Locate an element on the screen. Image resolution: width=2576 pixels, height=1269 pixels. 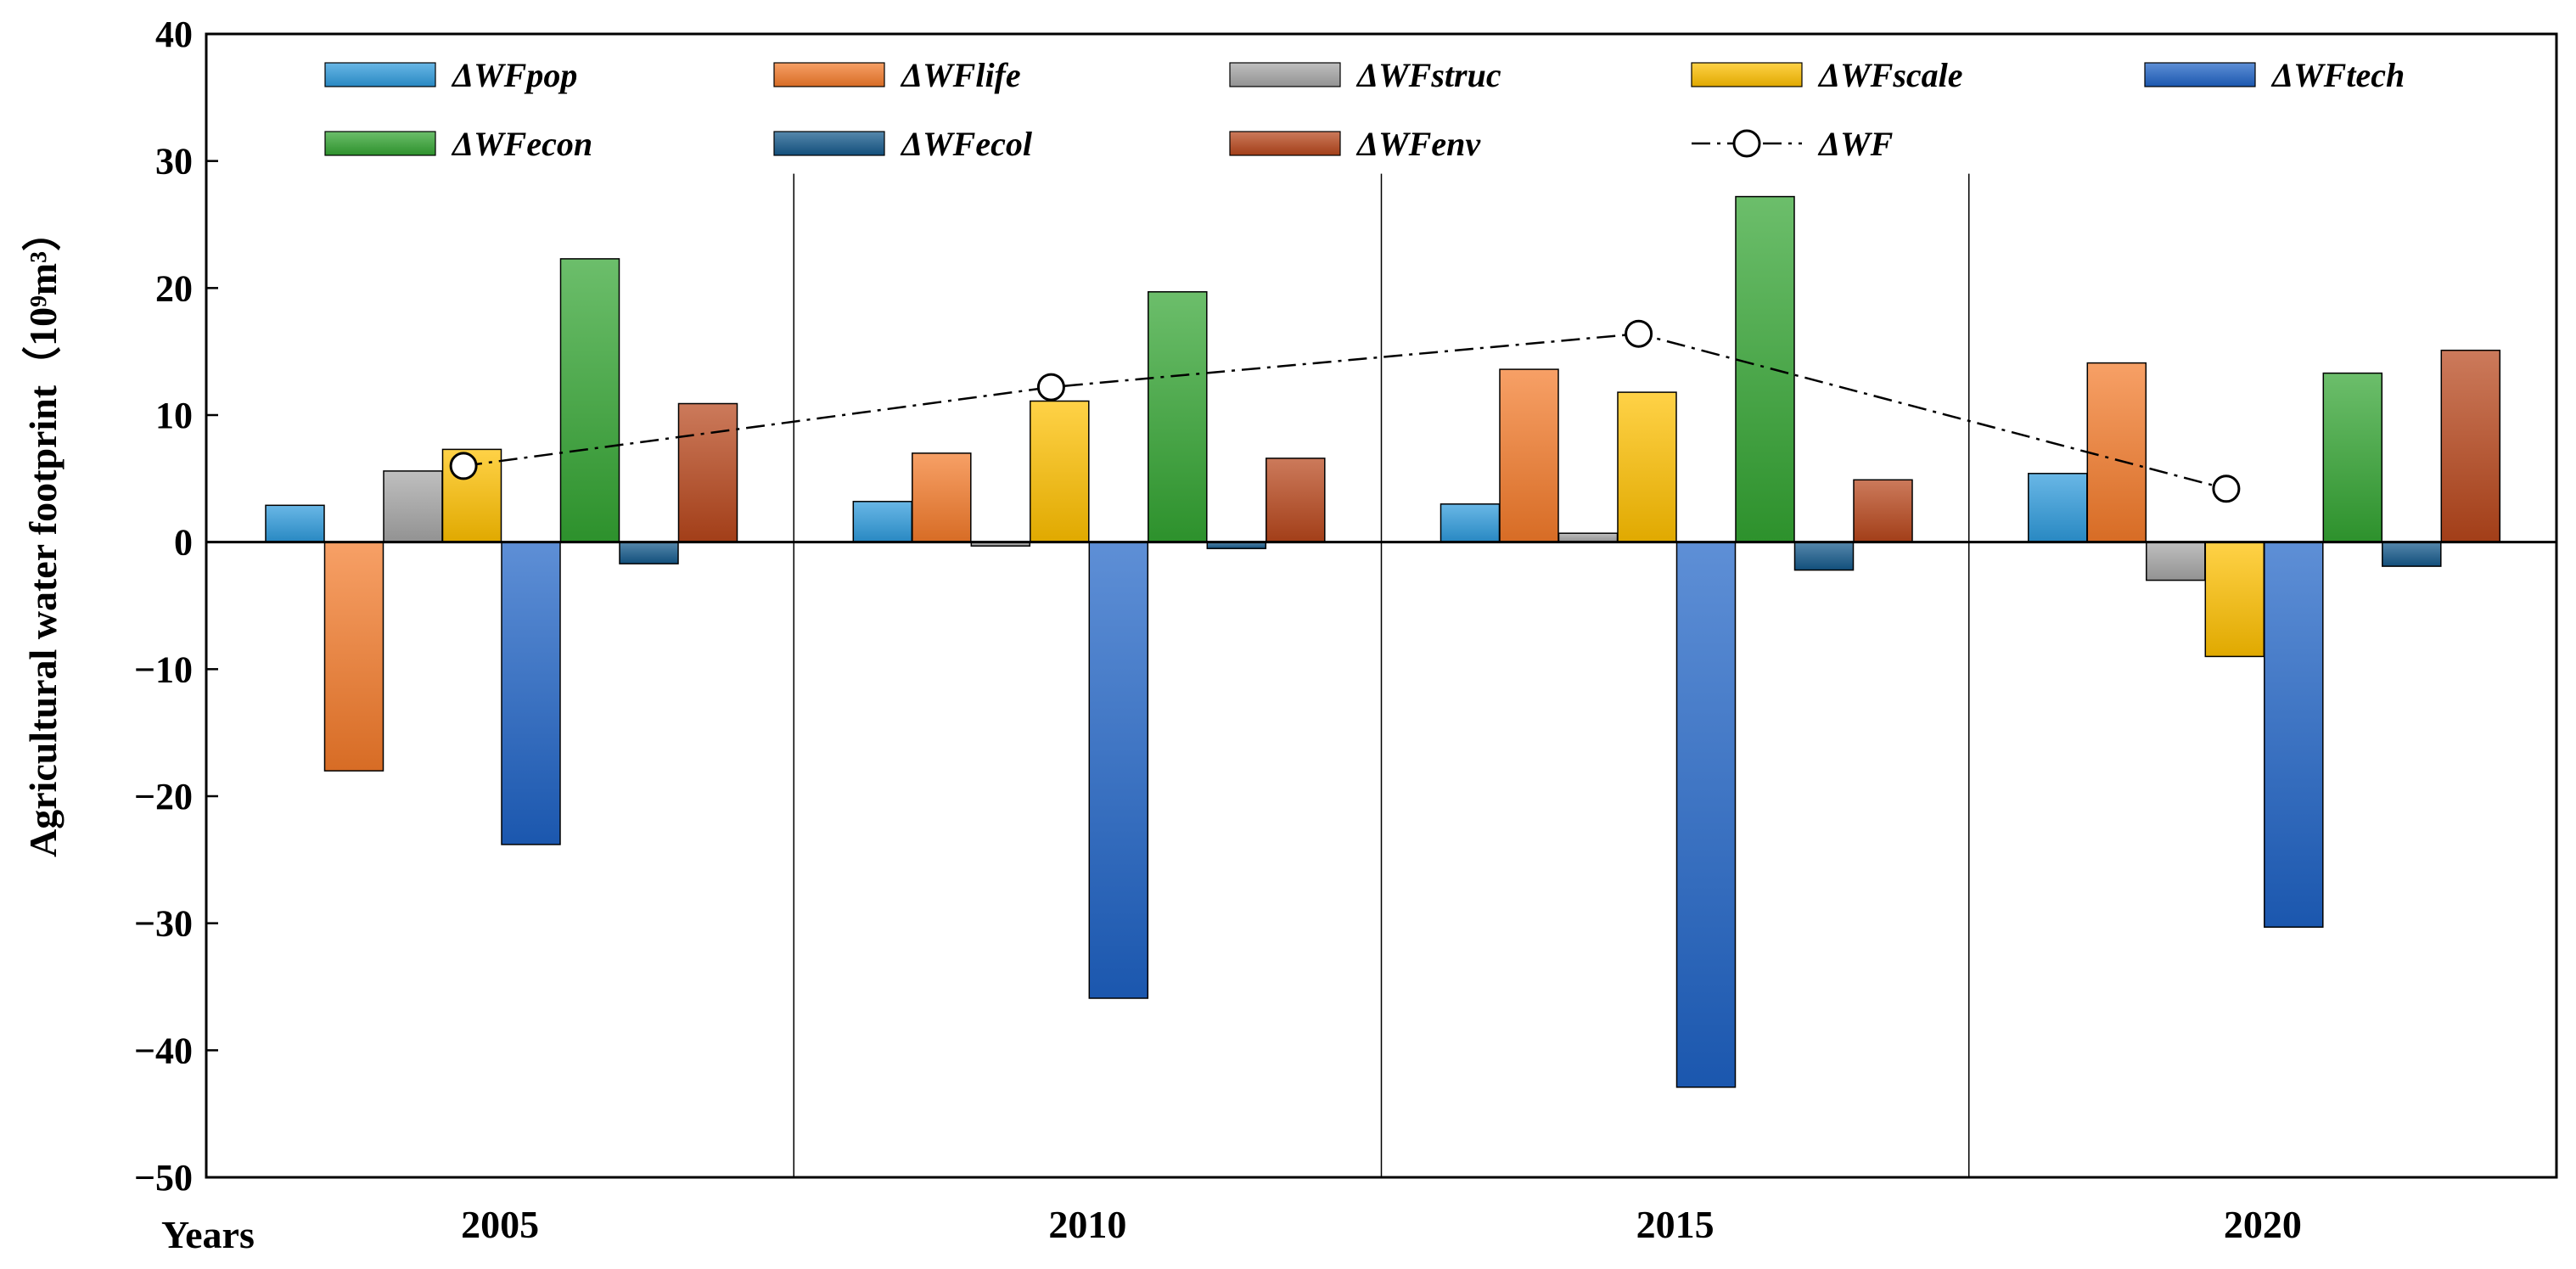
y-tick-label: 0 is located at coordinates (183, 543).